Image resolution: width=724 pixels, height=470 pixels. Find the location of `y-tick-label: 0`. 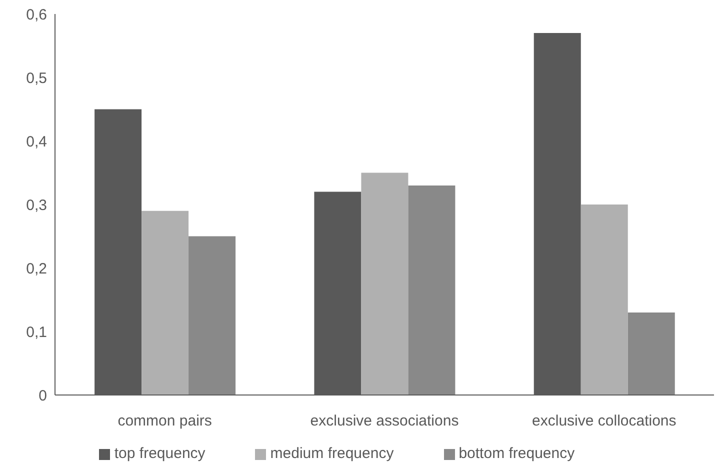

y-tick-label: 0 is located at coordinates (42, 395).